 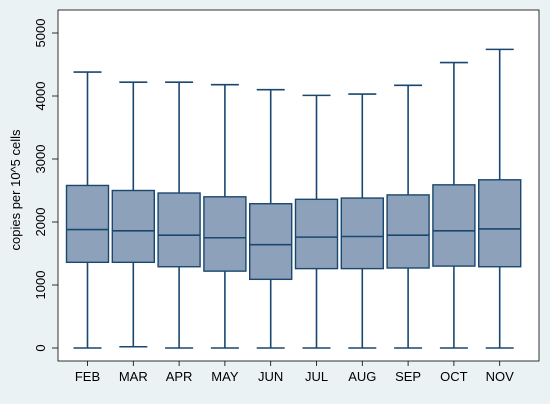 What do you see at coordinates (270, 376) in the screenshot?
I see `x-tick-label-jun: JUN` at bounding box center [270, 376].